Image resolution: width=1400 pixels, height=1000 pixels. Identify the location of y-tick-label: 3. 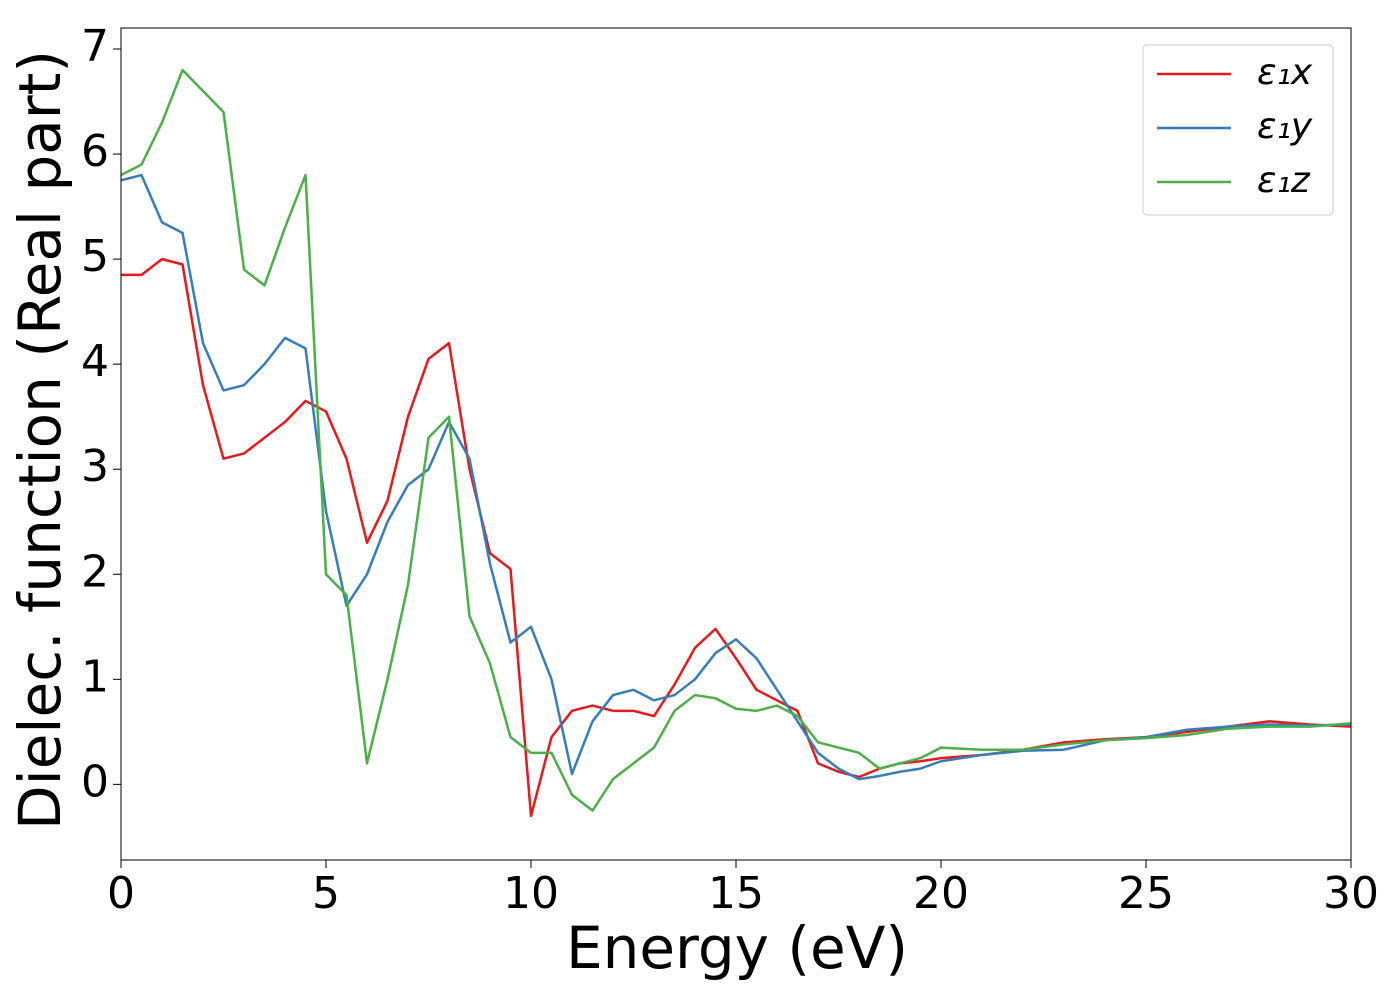
(95, 466).